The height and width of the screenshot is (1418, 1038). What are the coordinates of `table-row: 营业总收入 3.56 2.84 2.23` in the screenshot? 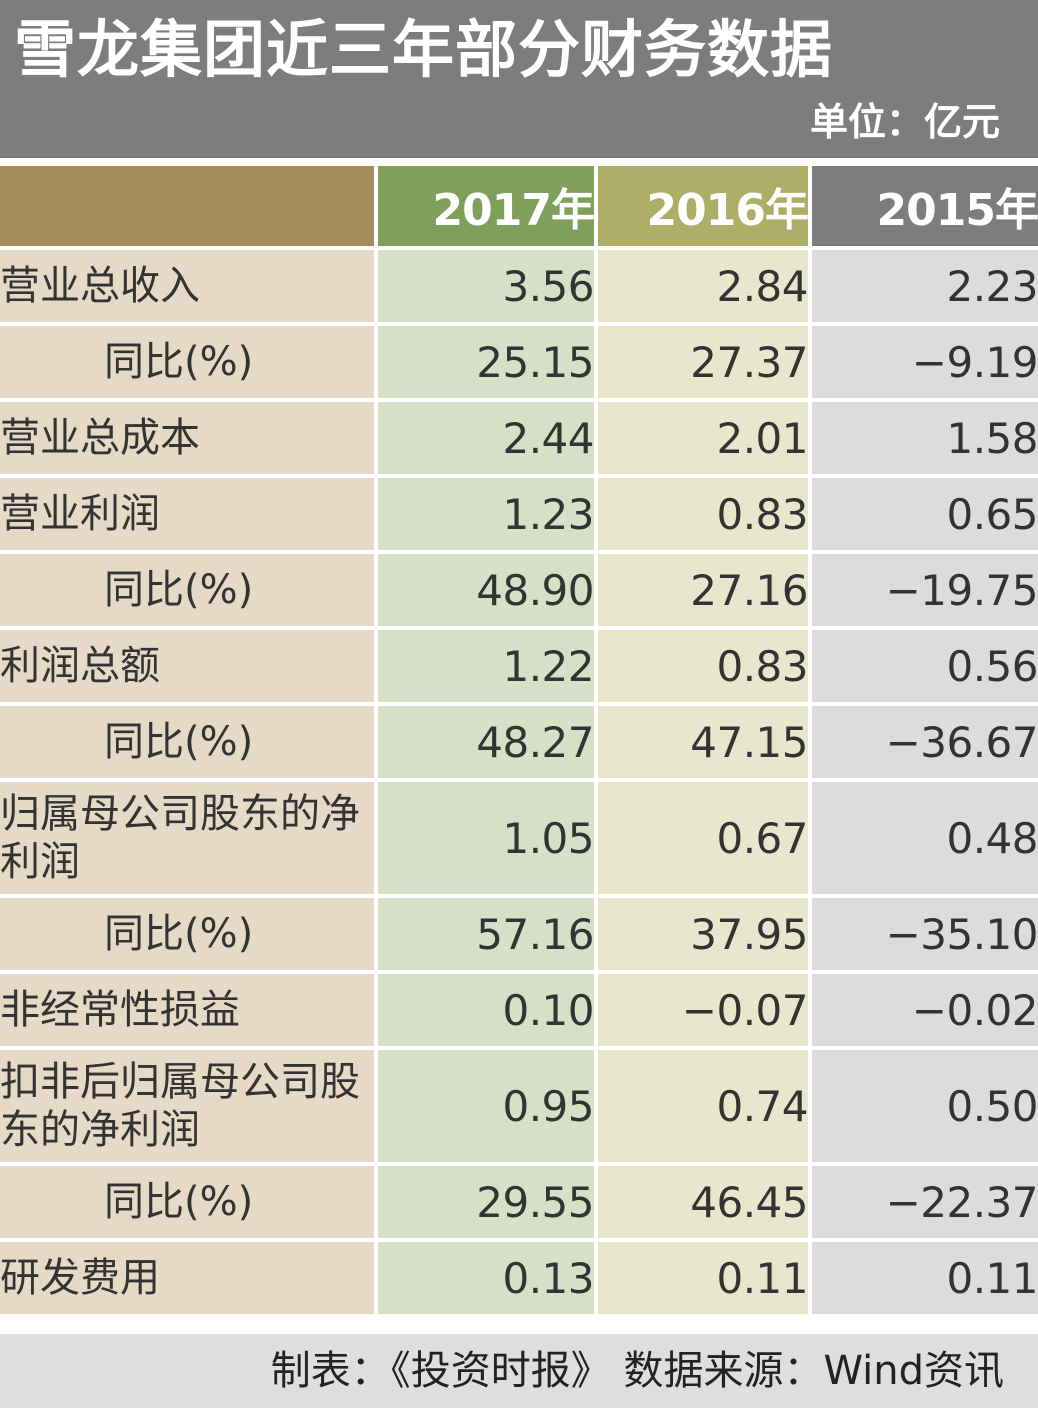 It's located at (519, 286).